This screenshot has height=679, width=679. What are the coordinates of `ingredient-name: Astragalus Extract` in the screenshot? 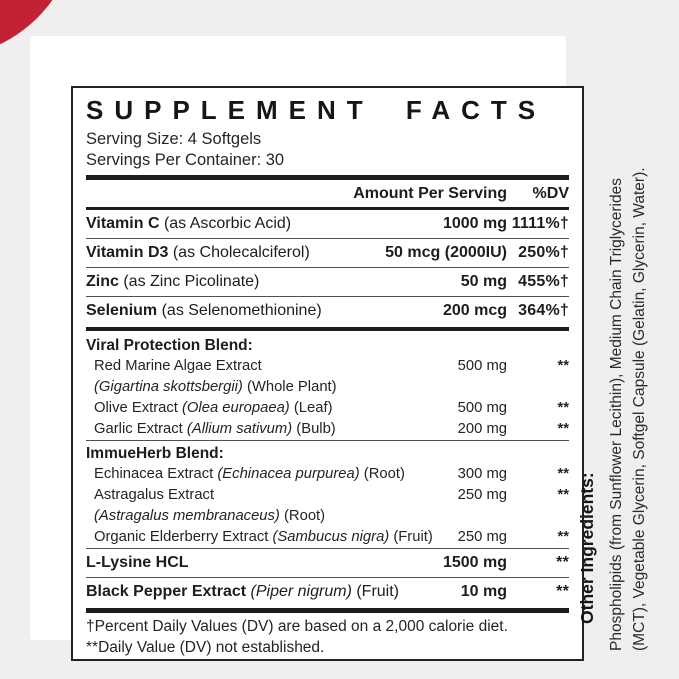 It's located at (154, 495).